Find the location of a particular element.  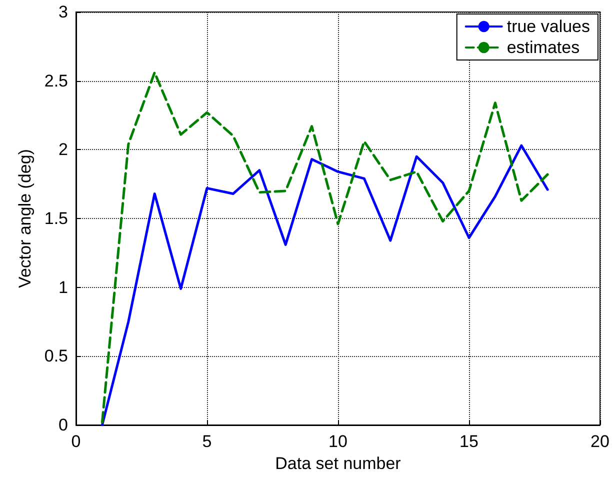

y-tick-label: 2 is located at coordinates (63, 150).